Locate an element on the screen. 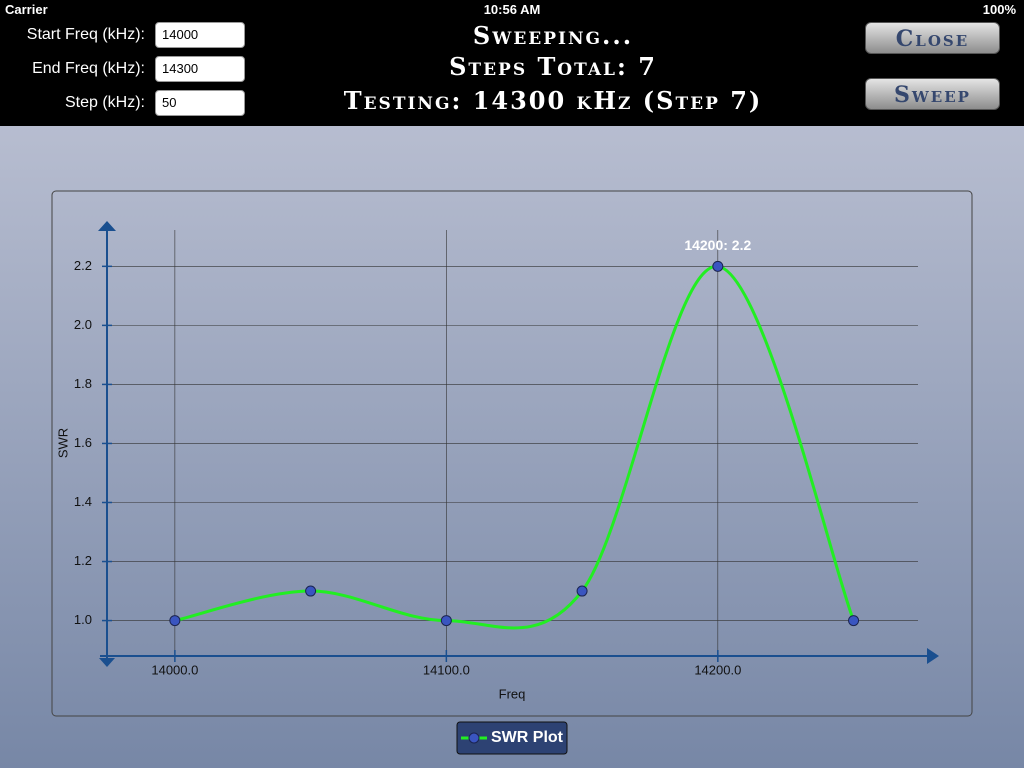  carrier: Carrier is located at coordinates (26, 9).